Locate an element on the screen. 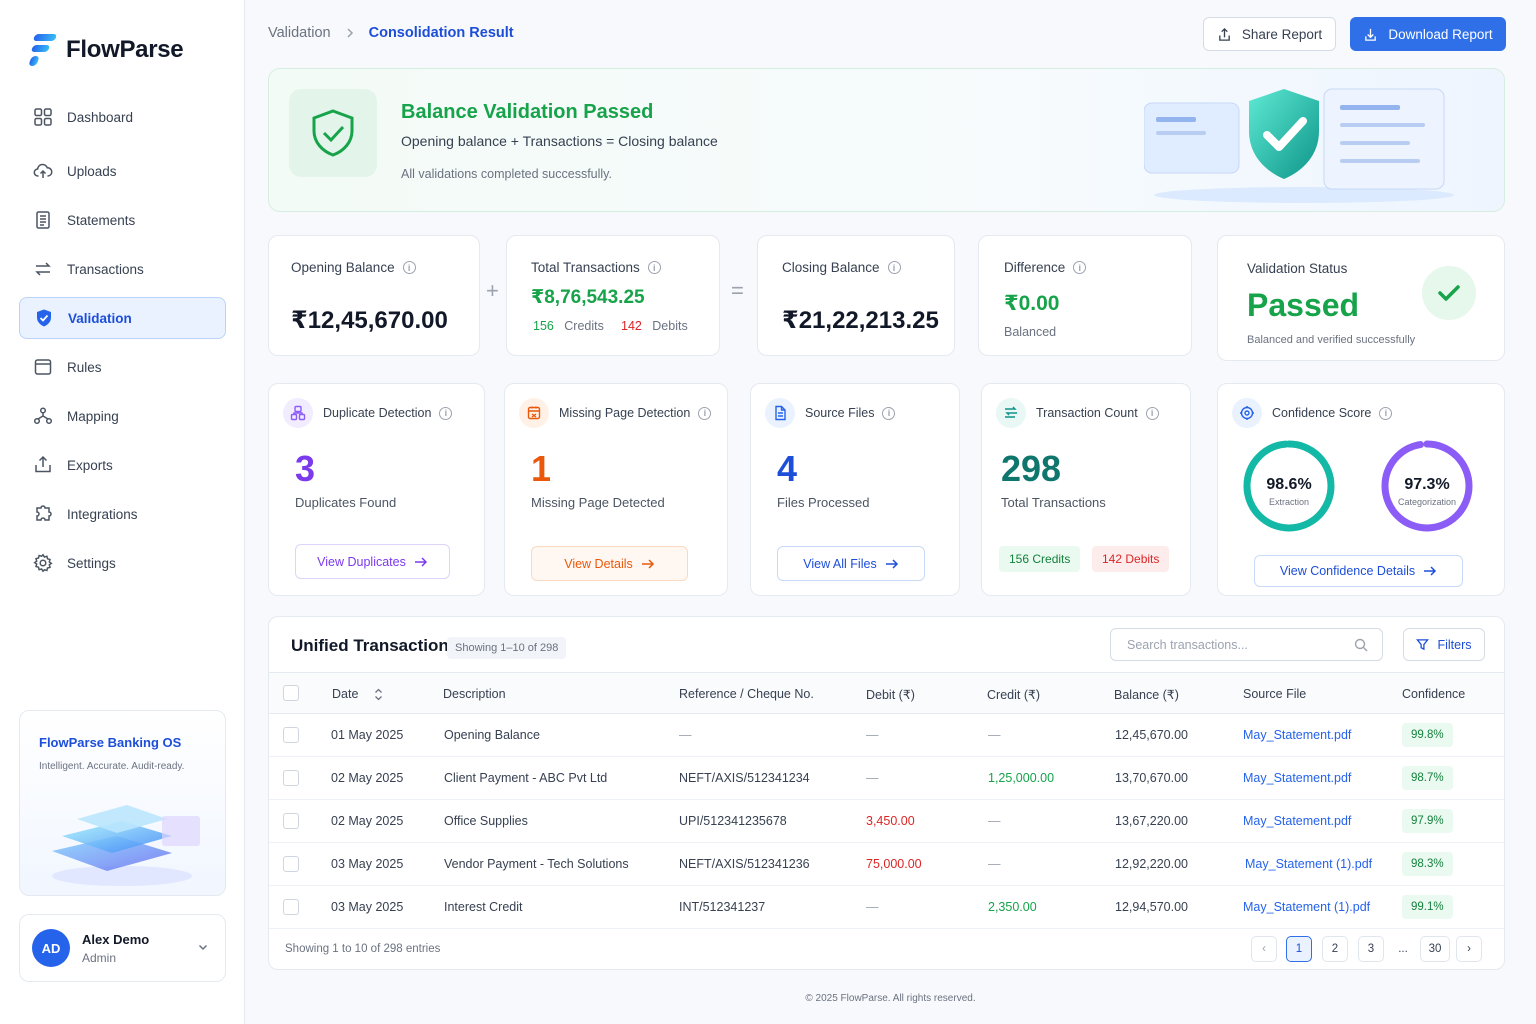 The image size is (1536, 1024). avatar: AD is located at coordinates (51, 948).